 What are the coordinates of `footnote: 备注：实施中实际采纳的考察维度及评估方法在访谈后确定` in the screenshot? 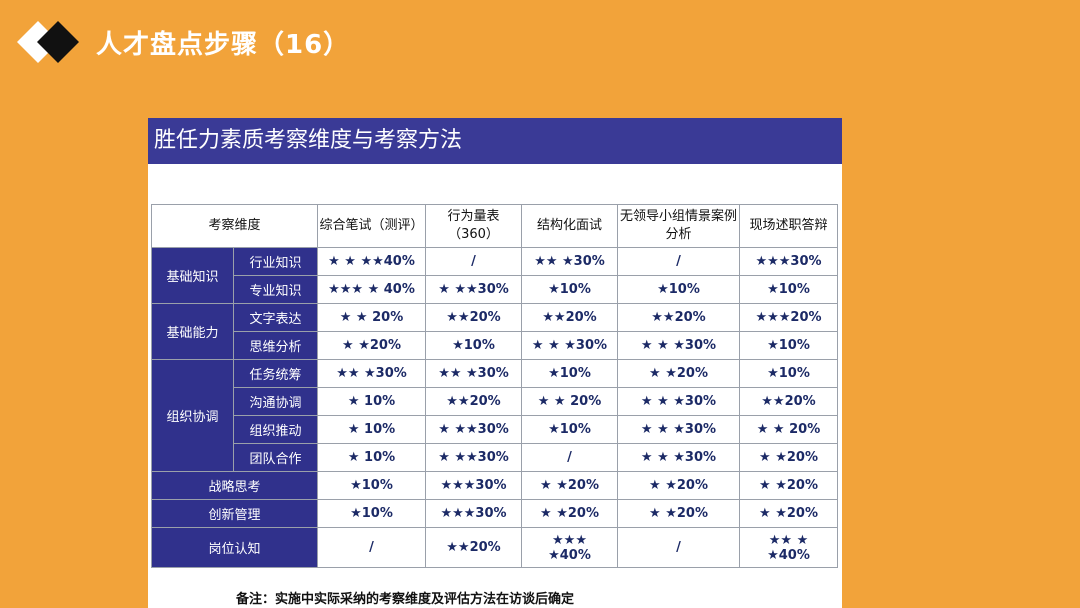 It's located at (405, 599).